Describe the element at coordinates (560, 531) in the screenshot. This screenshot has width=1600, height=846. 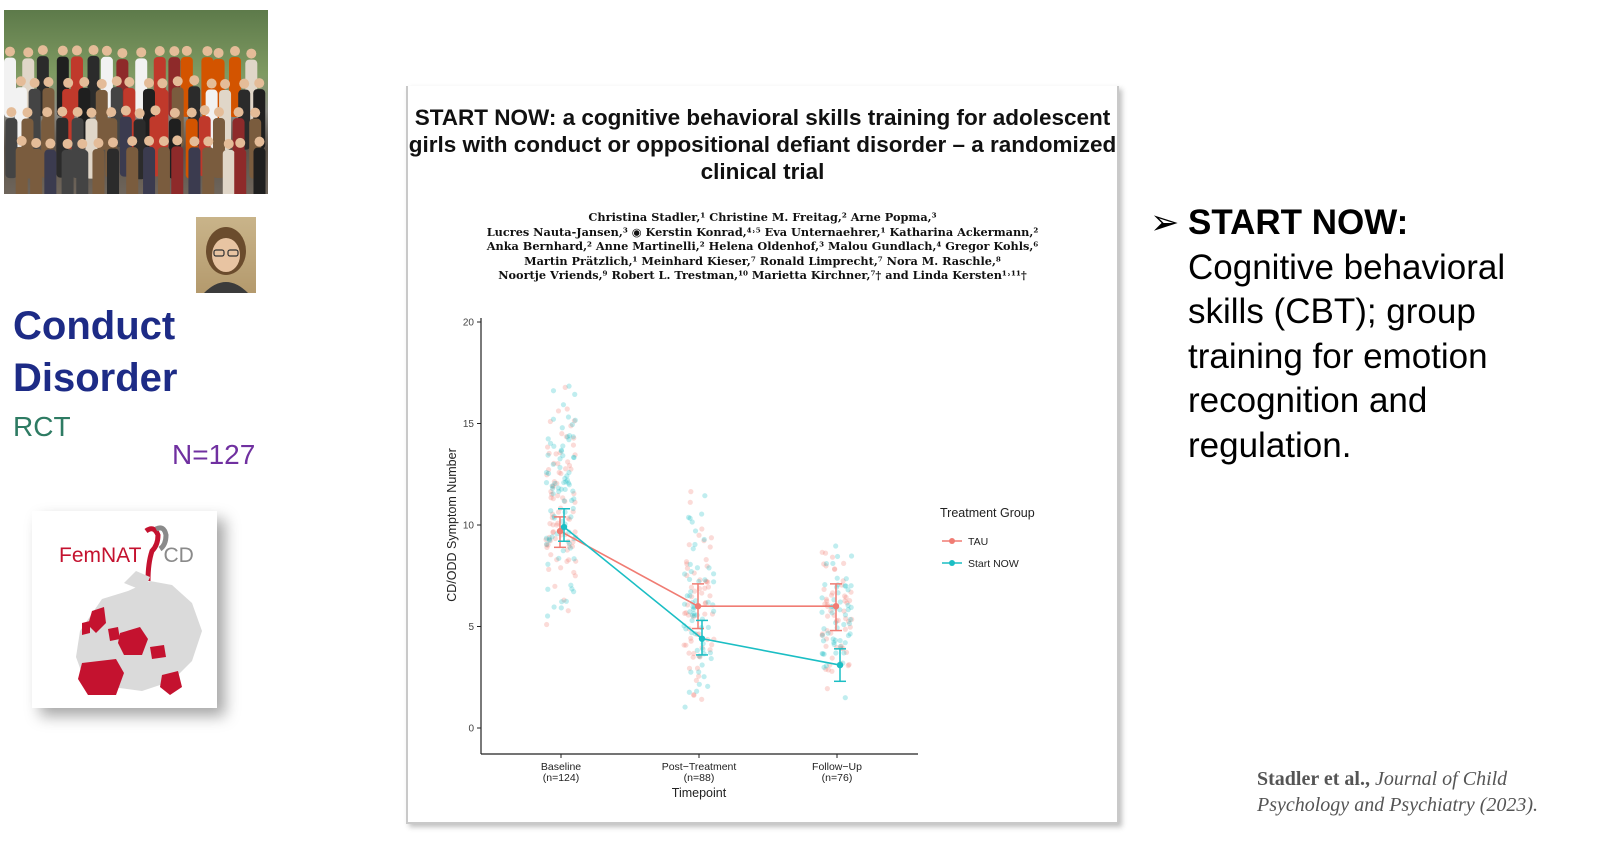
I see `data-point` at that location.